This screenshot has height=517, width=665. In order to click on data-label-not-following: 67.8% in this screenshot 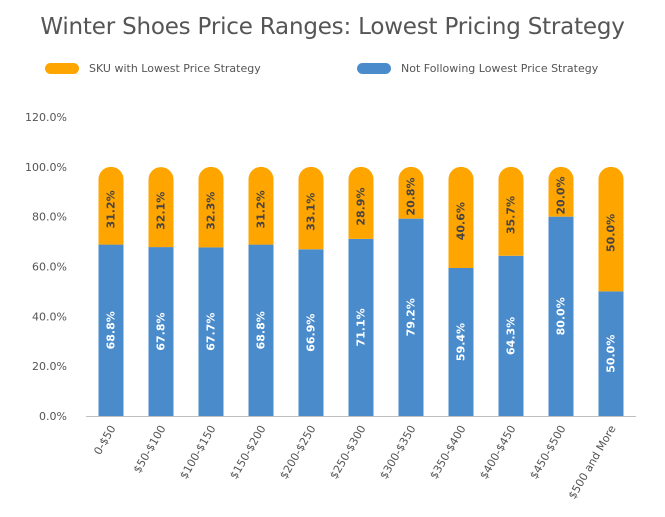, I will do `click(161, 331)`.